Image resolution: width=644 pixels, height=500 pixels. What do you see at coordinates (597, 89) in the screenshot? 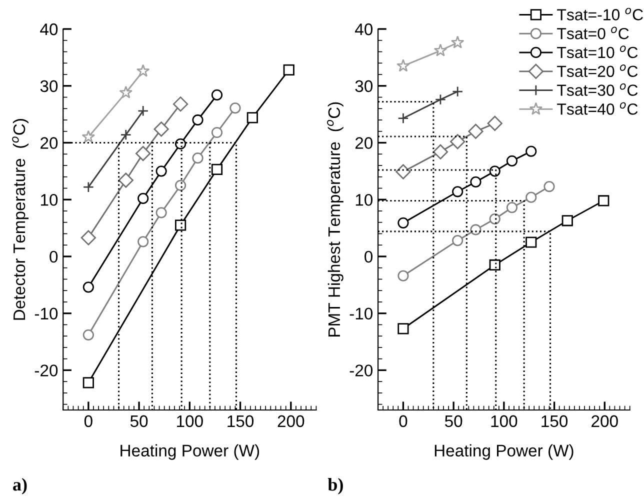
I see `legend-label: Tsat=30 $^{o}$C` at bounding box center [597, 89].